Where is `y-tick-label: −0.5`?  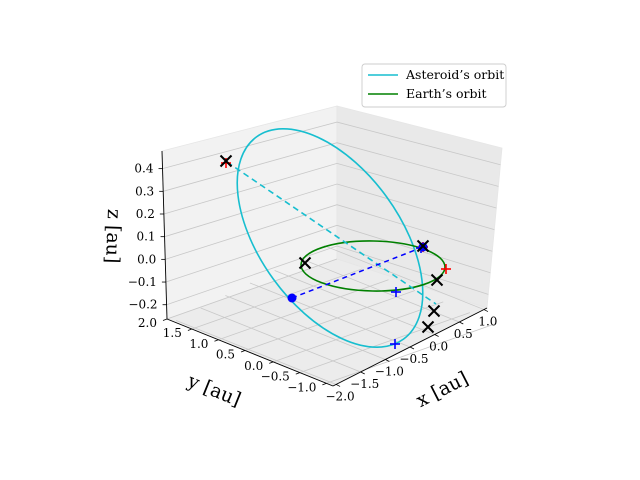
y-tick-label: −0.5 is located at coordinates (275, 377).